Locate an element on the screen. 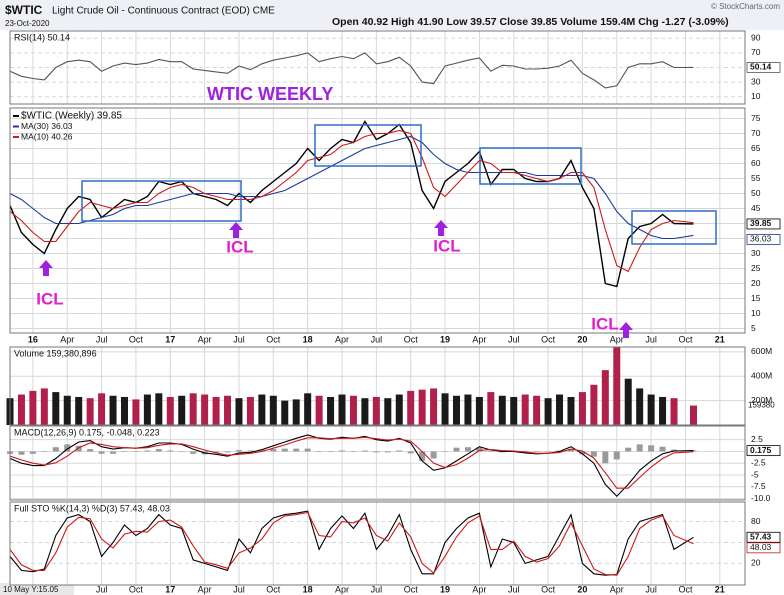 The image size is (784, 595). y-tick-label: 50 is located at coordinates (756, 193).